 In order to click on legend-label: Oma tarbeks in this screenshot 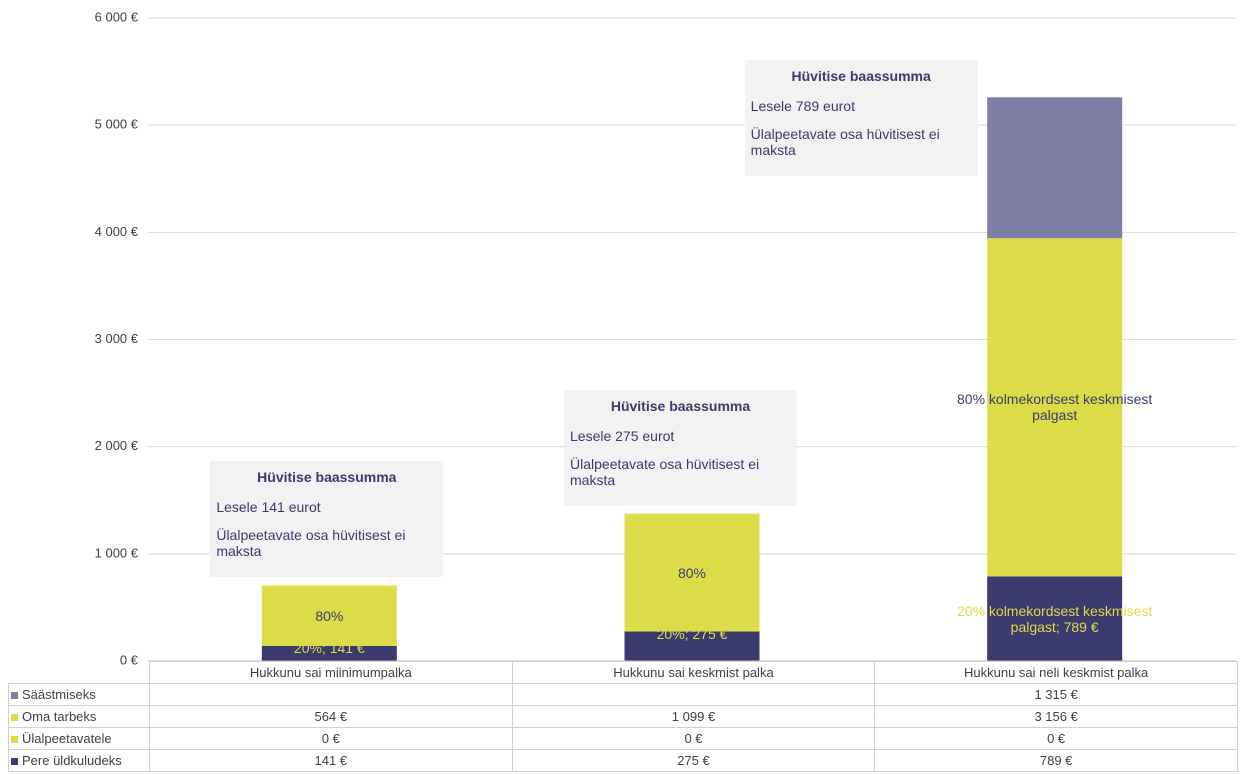, I will do `click(59, 716)`.